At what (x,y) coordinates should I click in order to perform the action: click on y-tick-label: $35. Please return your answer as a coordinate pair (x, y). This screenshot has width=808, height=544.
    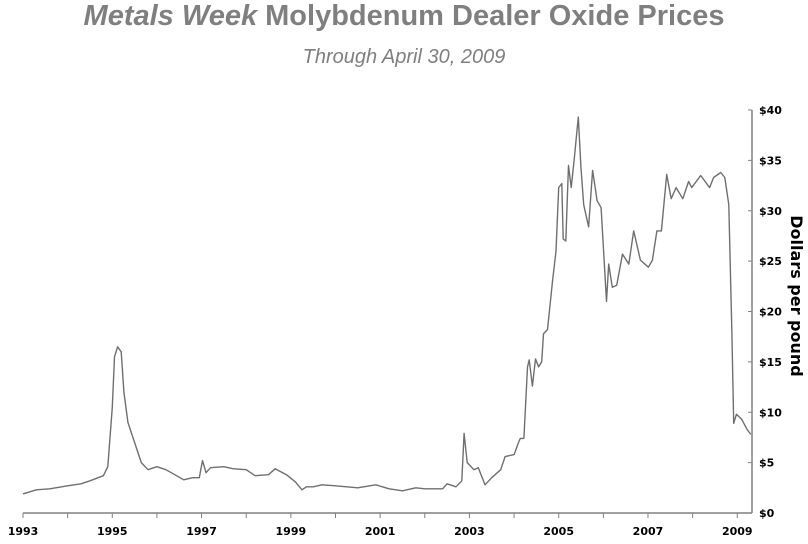
    Looking at the image, I should click on (770, 160).